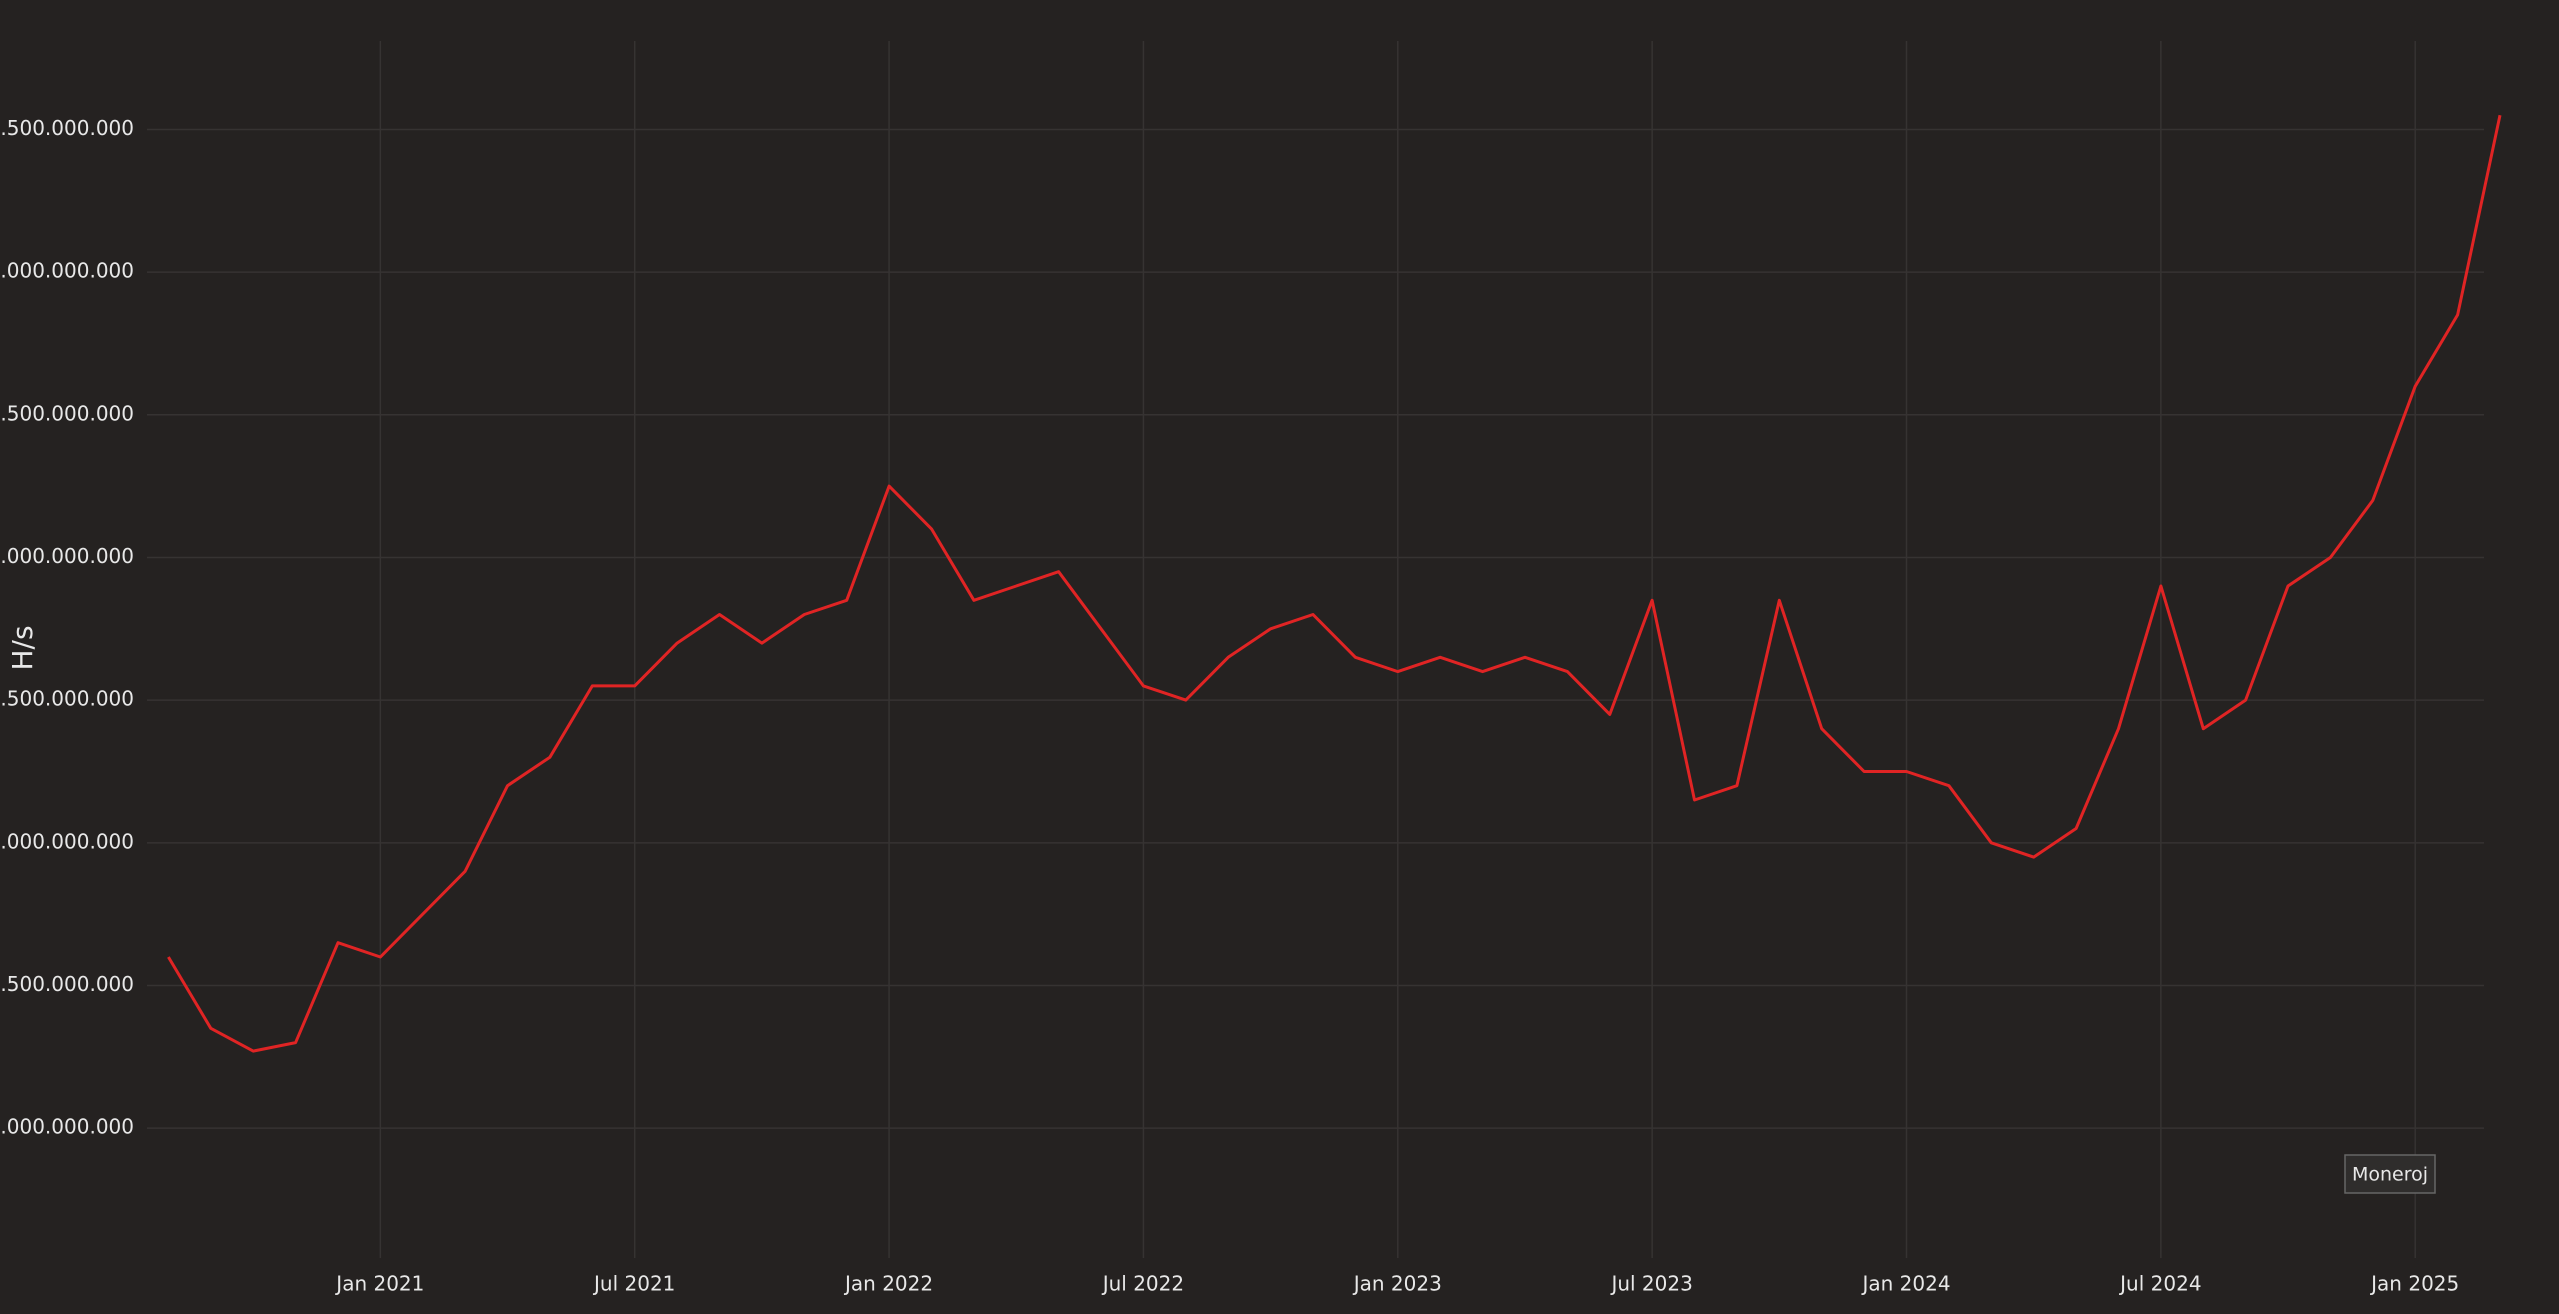 This screenshot has width=2559, height=1314. Describe the element at coordinates (888, 1284) in the screenshot. I see `x-tick-label: Jan 2022` at that location.